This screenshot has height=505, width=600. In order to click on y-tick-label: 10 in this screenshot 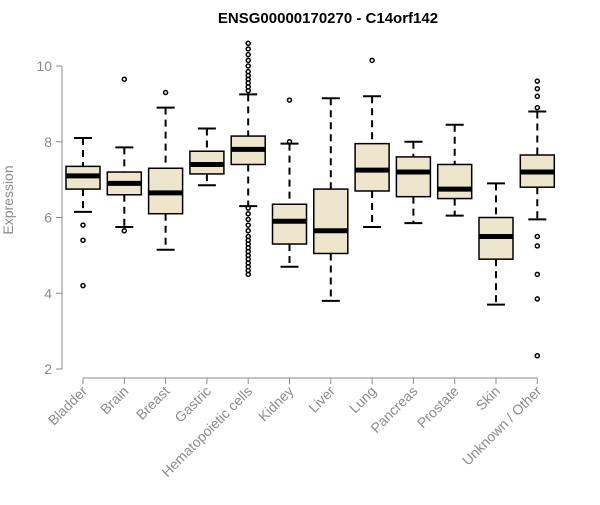, I will do `click(44, 66)`.